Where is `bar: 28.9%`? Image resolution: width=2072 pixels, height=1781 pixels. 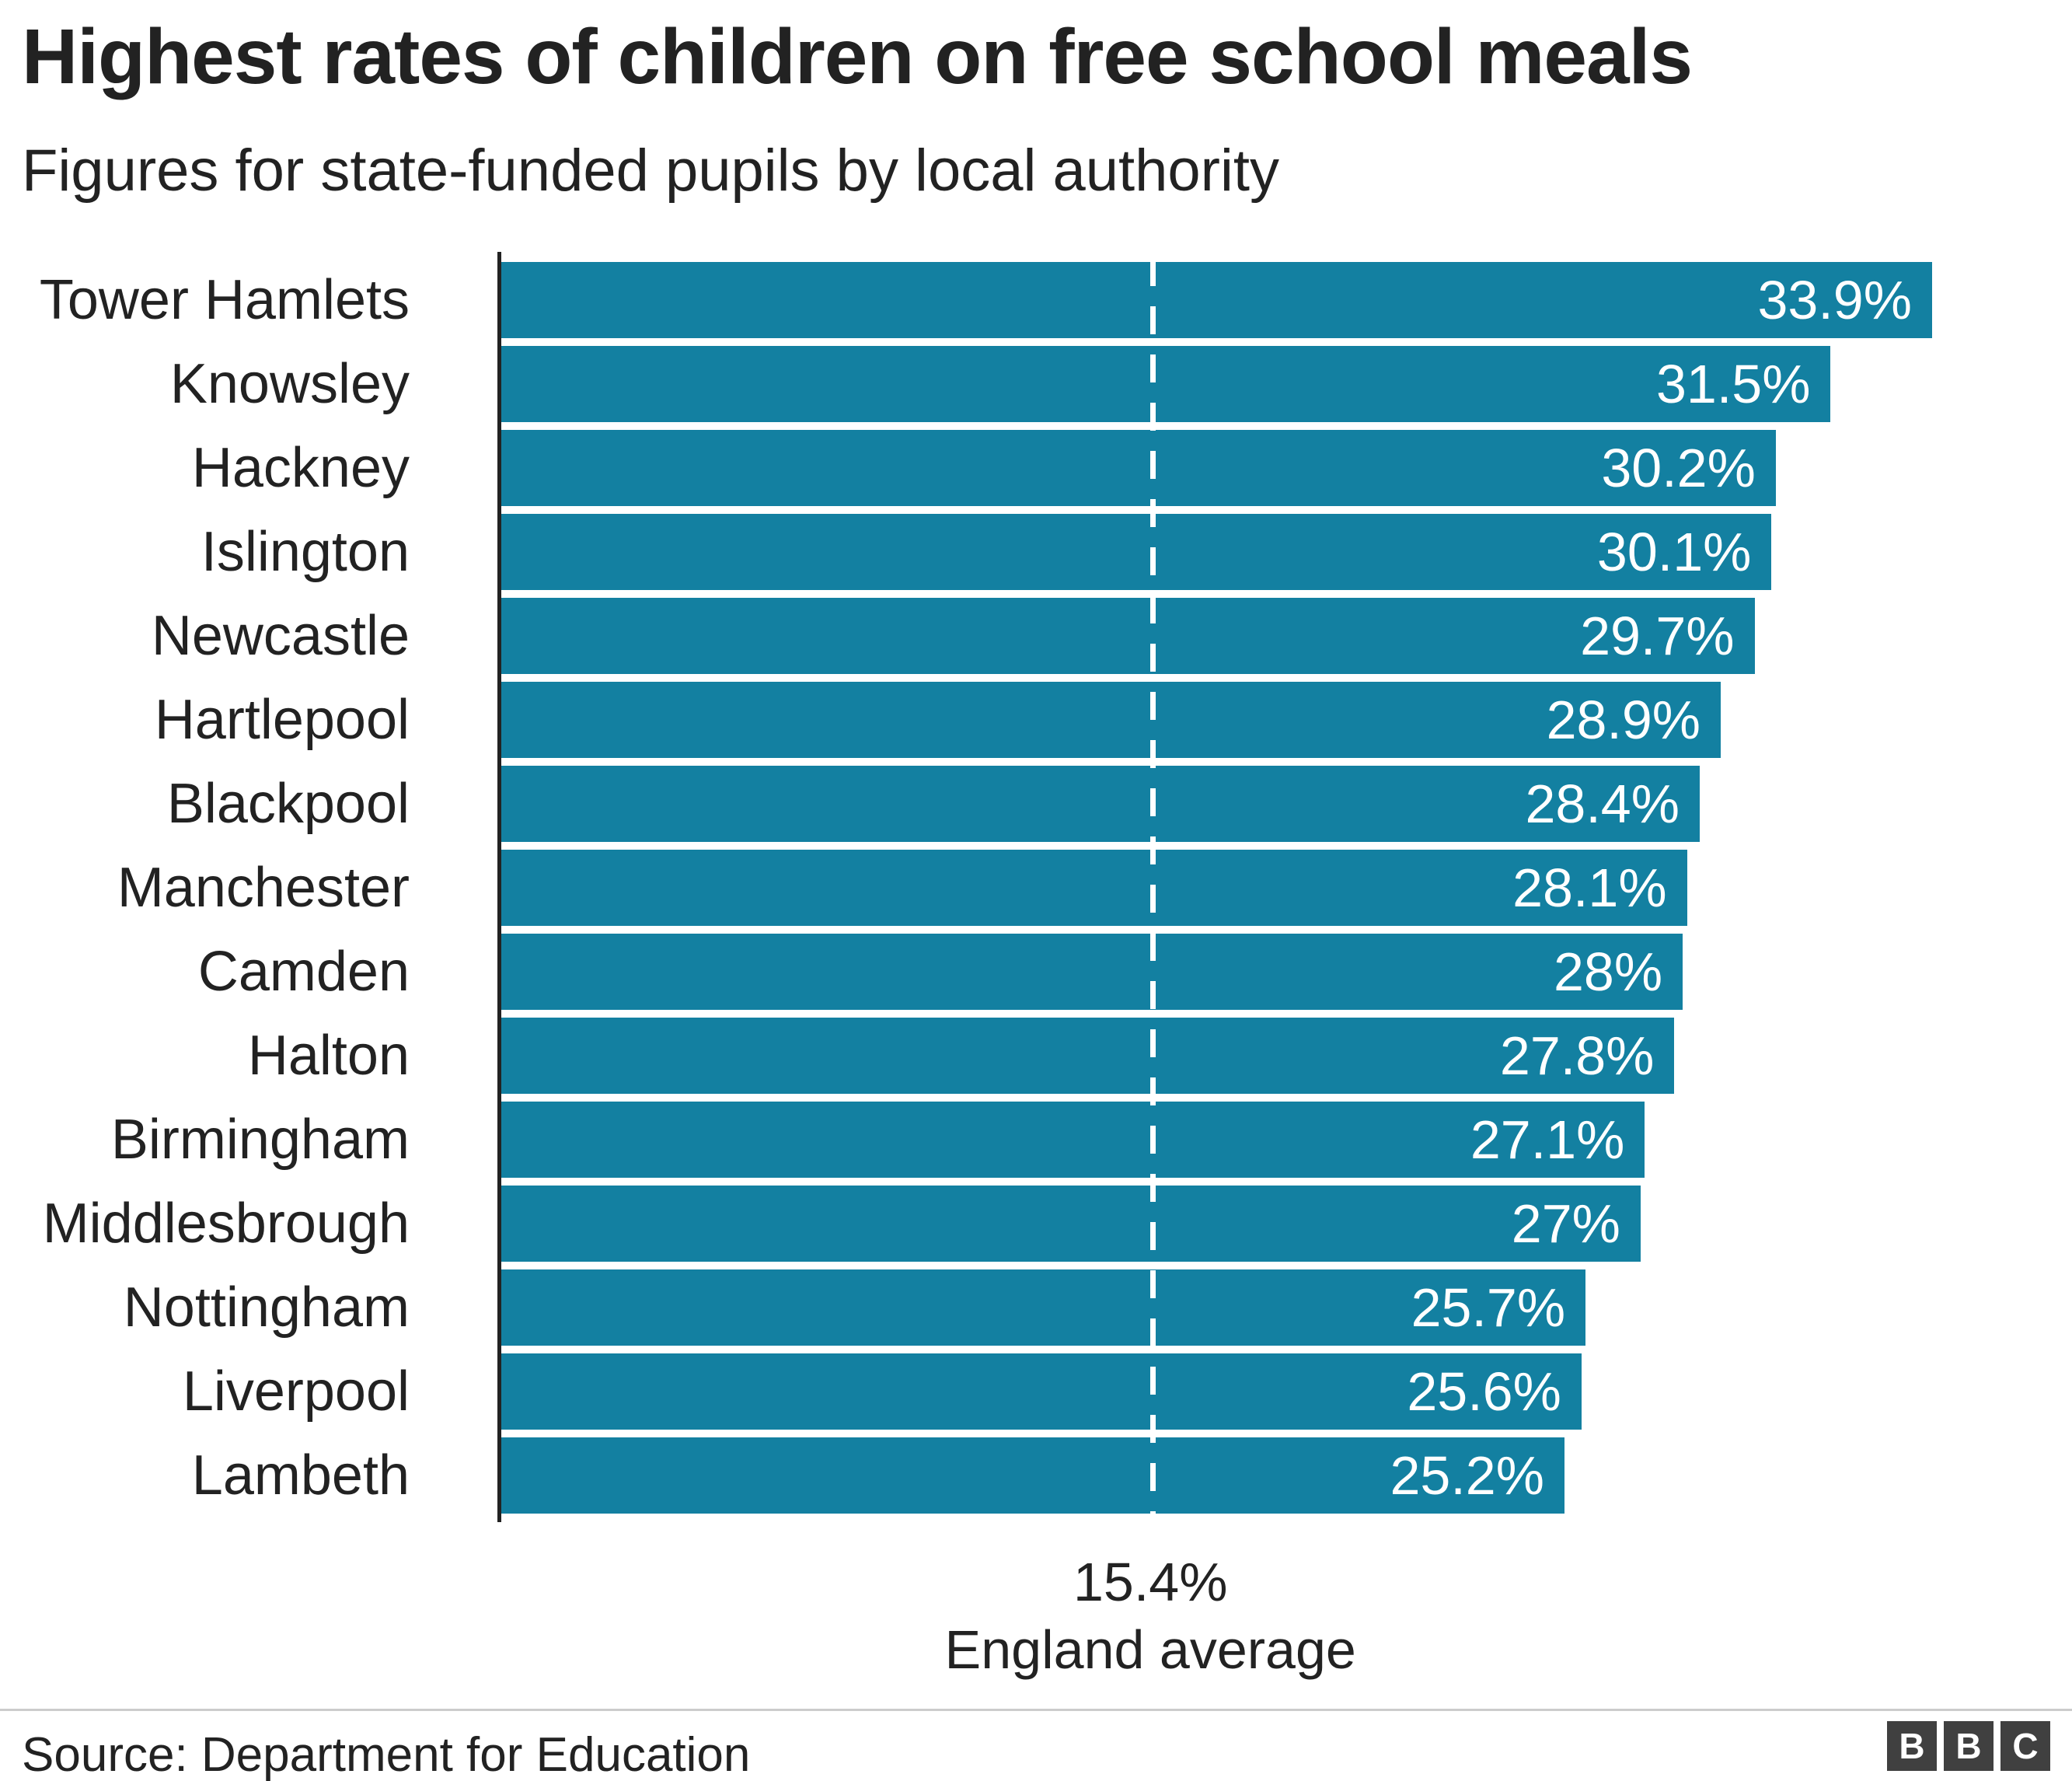
bar: 28.9% is located at coordinates (1110, 720).